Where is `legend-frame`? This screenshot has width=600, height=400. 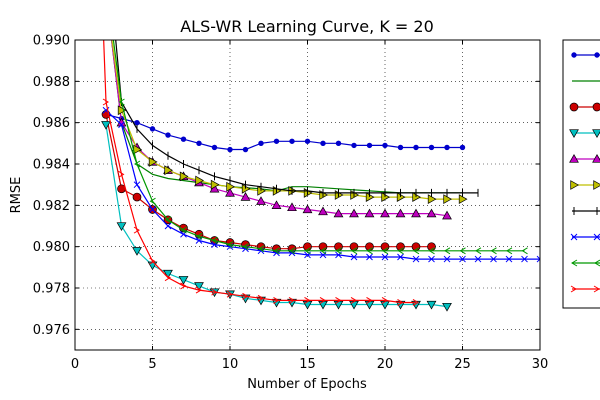 legend-frame is located at coordinates (581, 174).